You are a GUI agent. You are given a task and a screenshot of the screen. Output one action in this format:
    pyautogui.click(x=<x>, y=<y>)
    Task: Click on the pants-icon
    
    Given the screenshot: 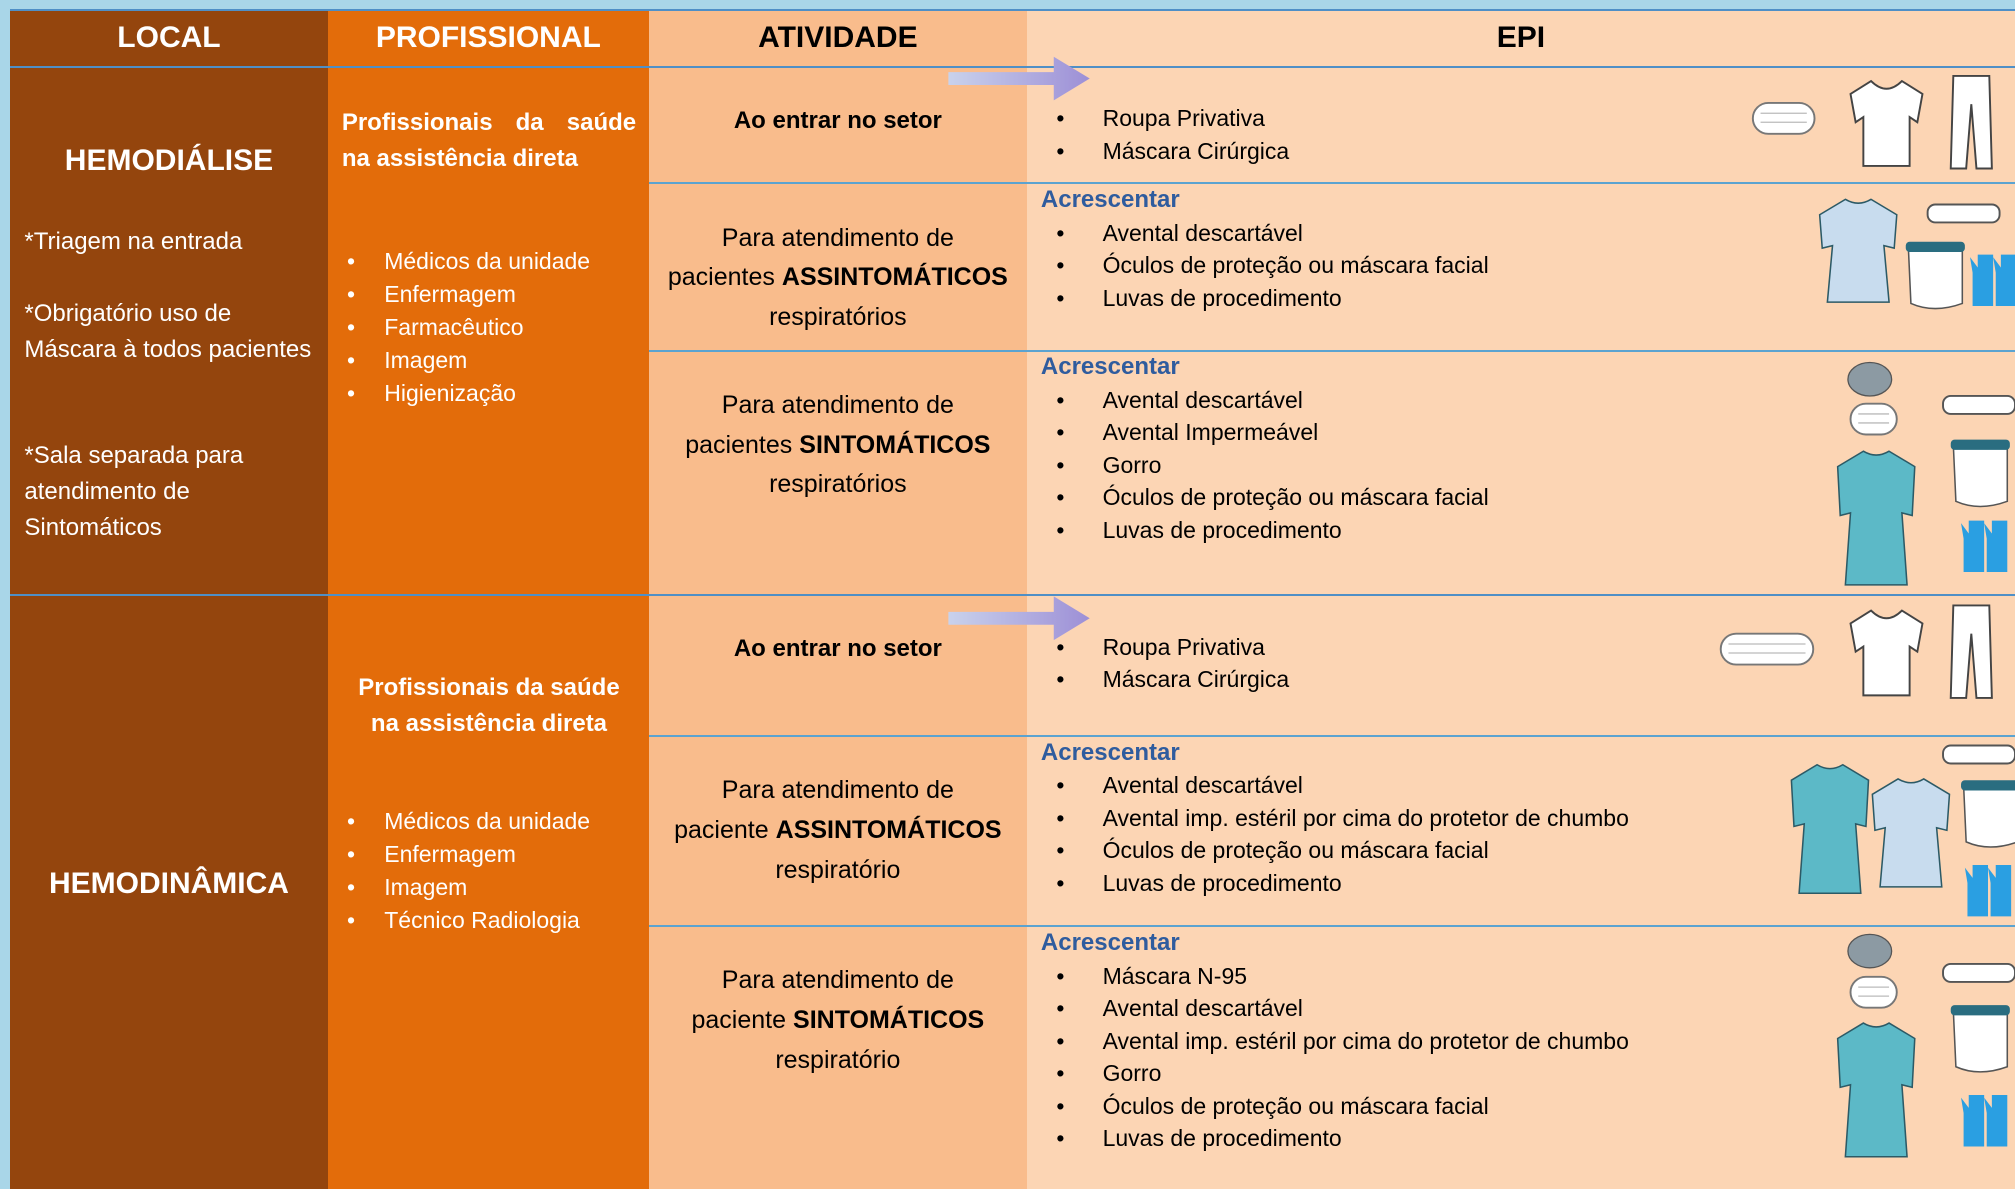 What is the action you would take?
    pyautogui.click(x=1971, y=651)
    